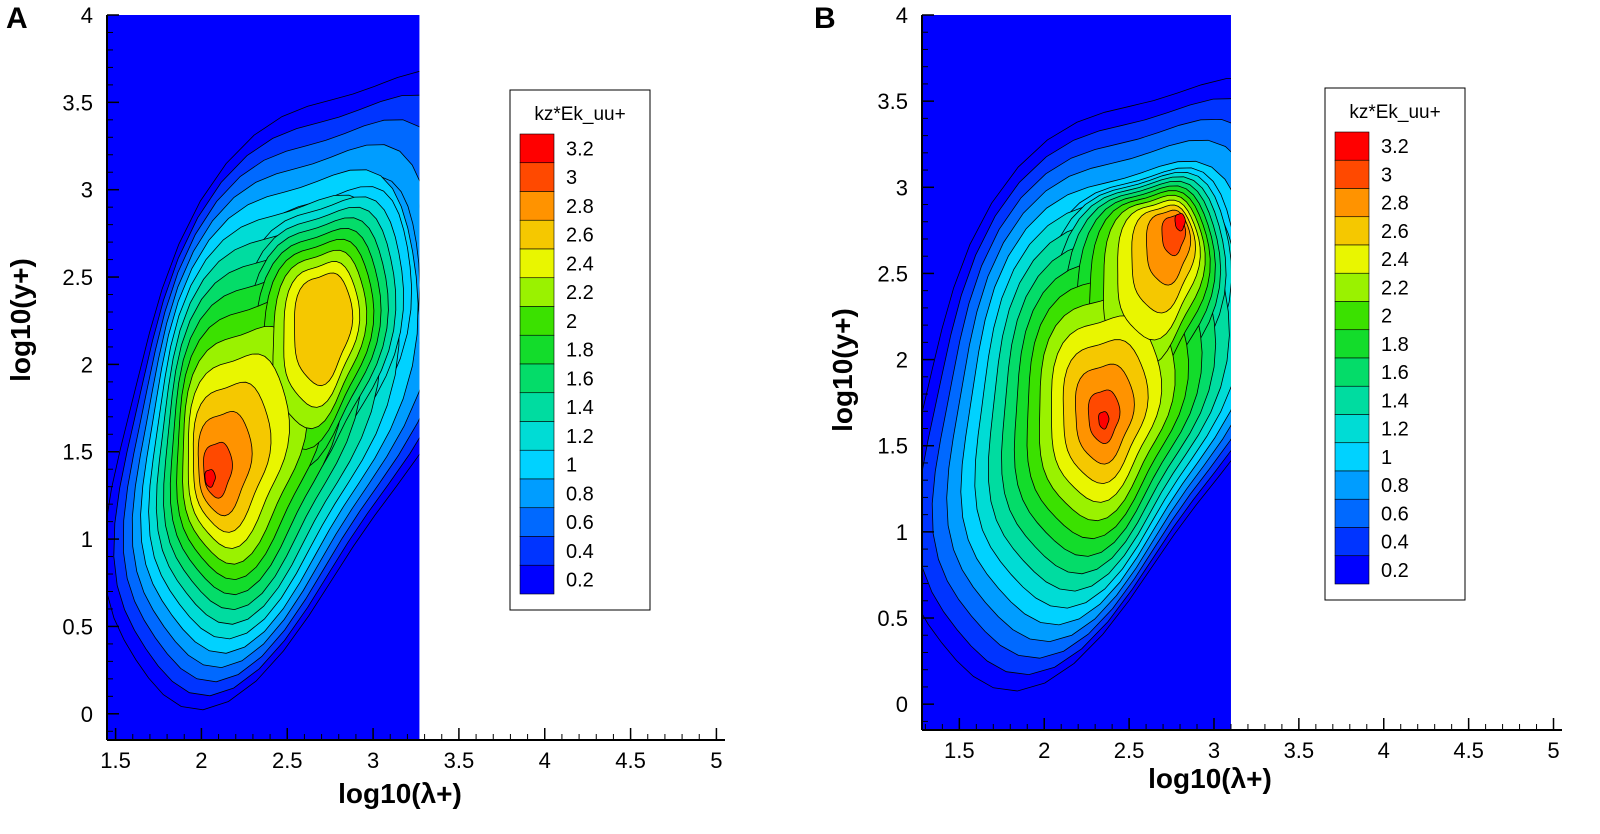 Image resolution: width=1600 pixels, height=834 pixels. What do you see at coordinates (1468, 750) in the screenshot?
I see `x-tick-label: 4.5` at bounding box center [1468, 750].